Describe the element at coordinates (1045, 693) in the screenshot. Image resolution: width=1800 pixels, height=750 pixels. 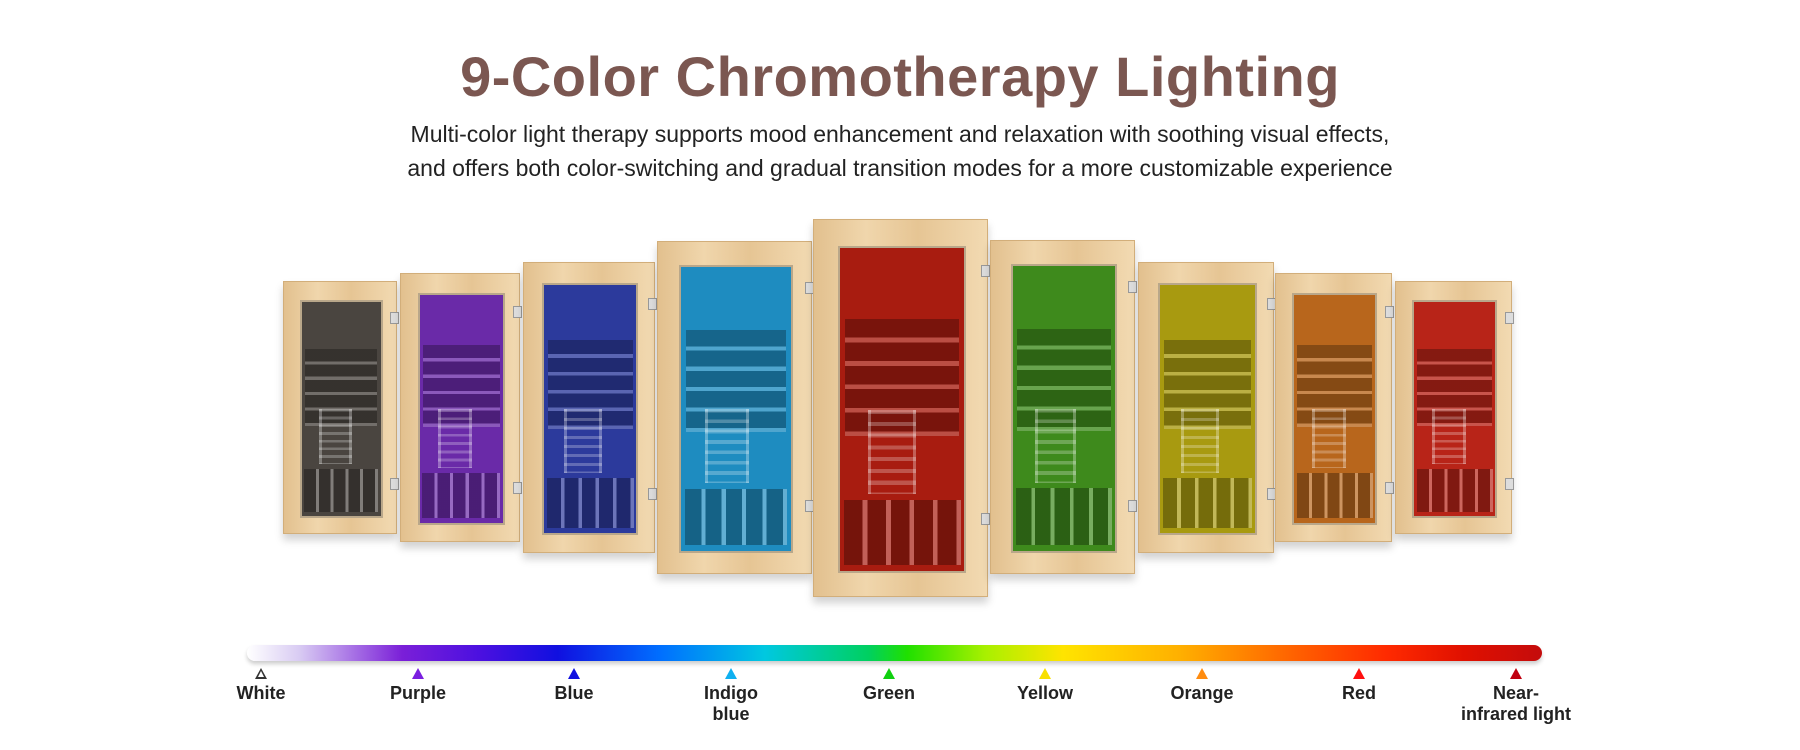
I see `spectrum-label: Yellow` at that location.